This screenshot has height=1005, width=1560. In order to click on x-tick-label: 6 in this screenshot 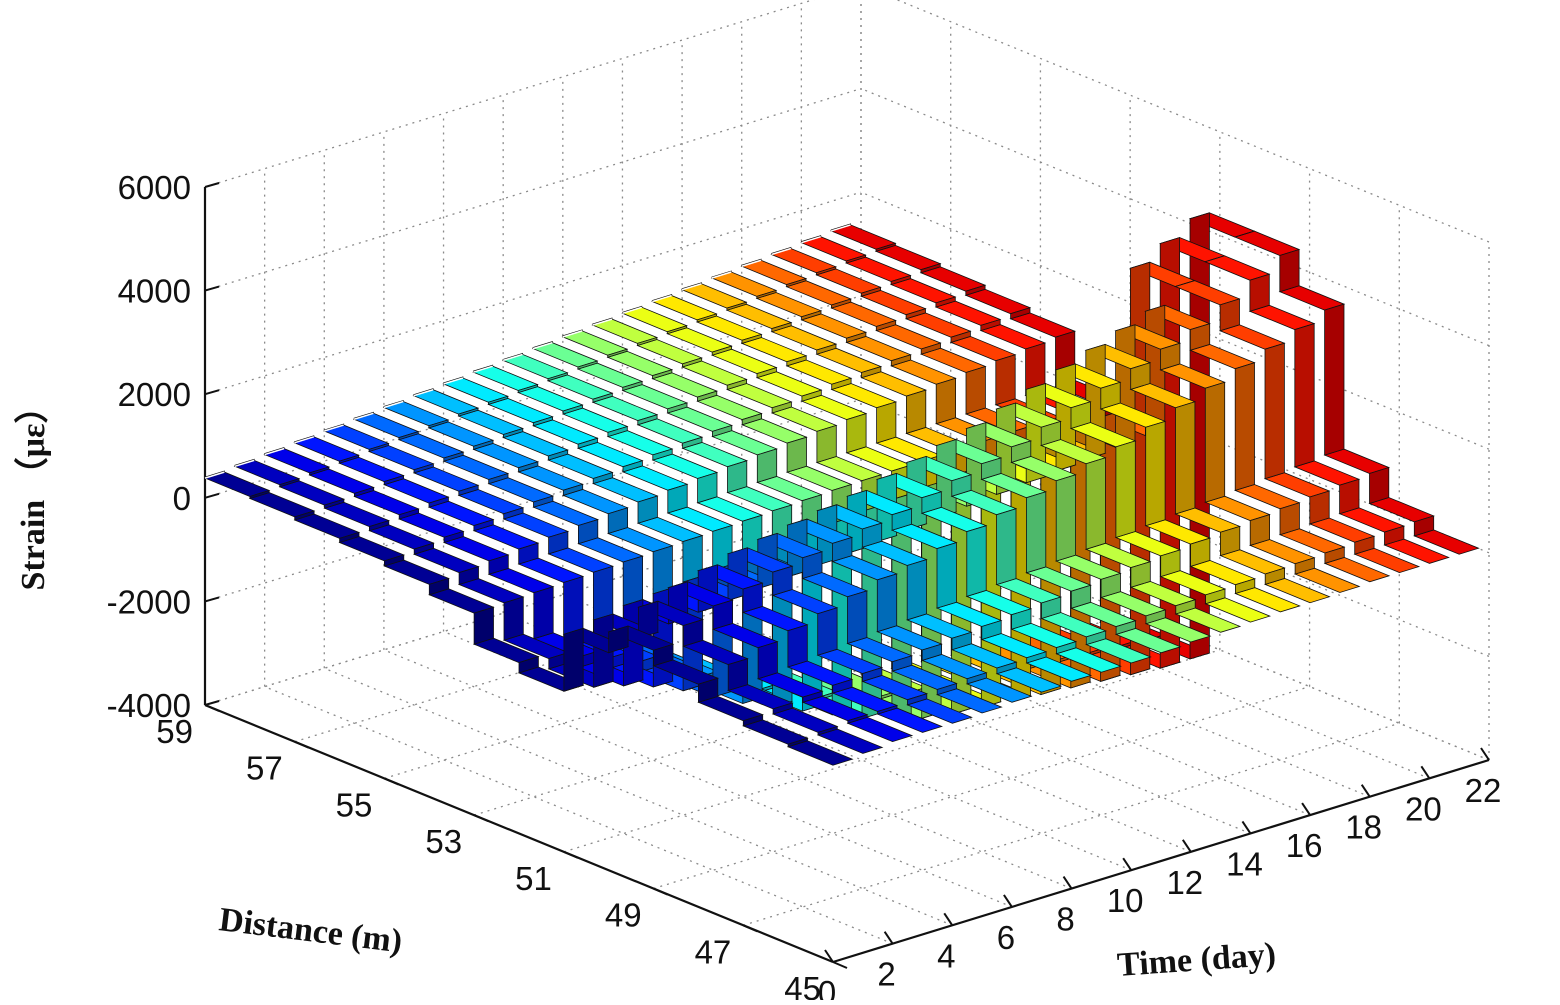, I will do `click(1006, 937)`.